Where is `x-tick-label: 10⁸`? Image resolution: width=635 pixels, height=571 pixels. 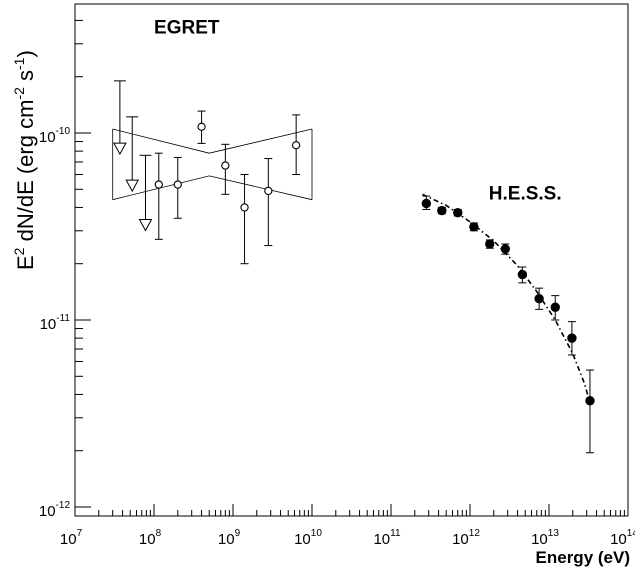 x-tick-label: 10⁸ is located at coordinates (150, 538).